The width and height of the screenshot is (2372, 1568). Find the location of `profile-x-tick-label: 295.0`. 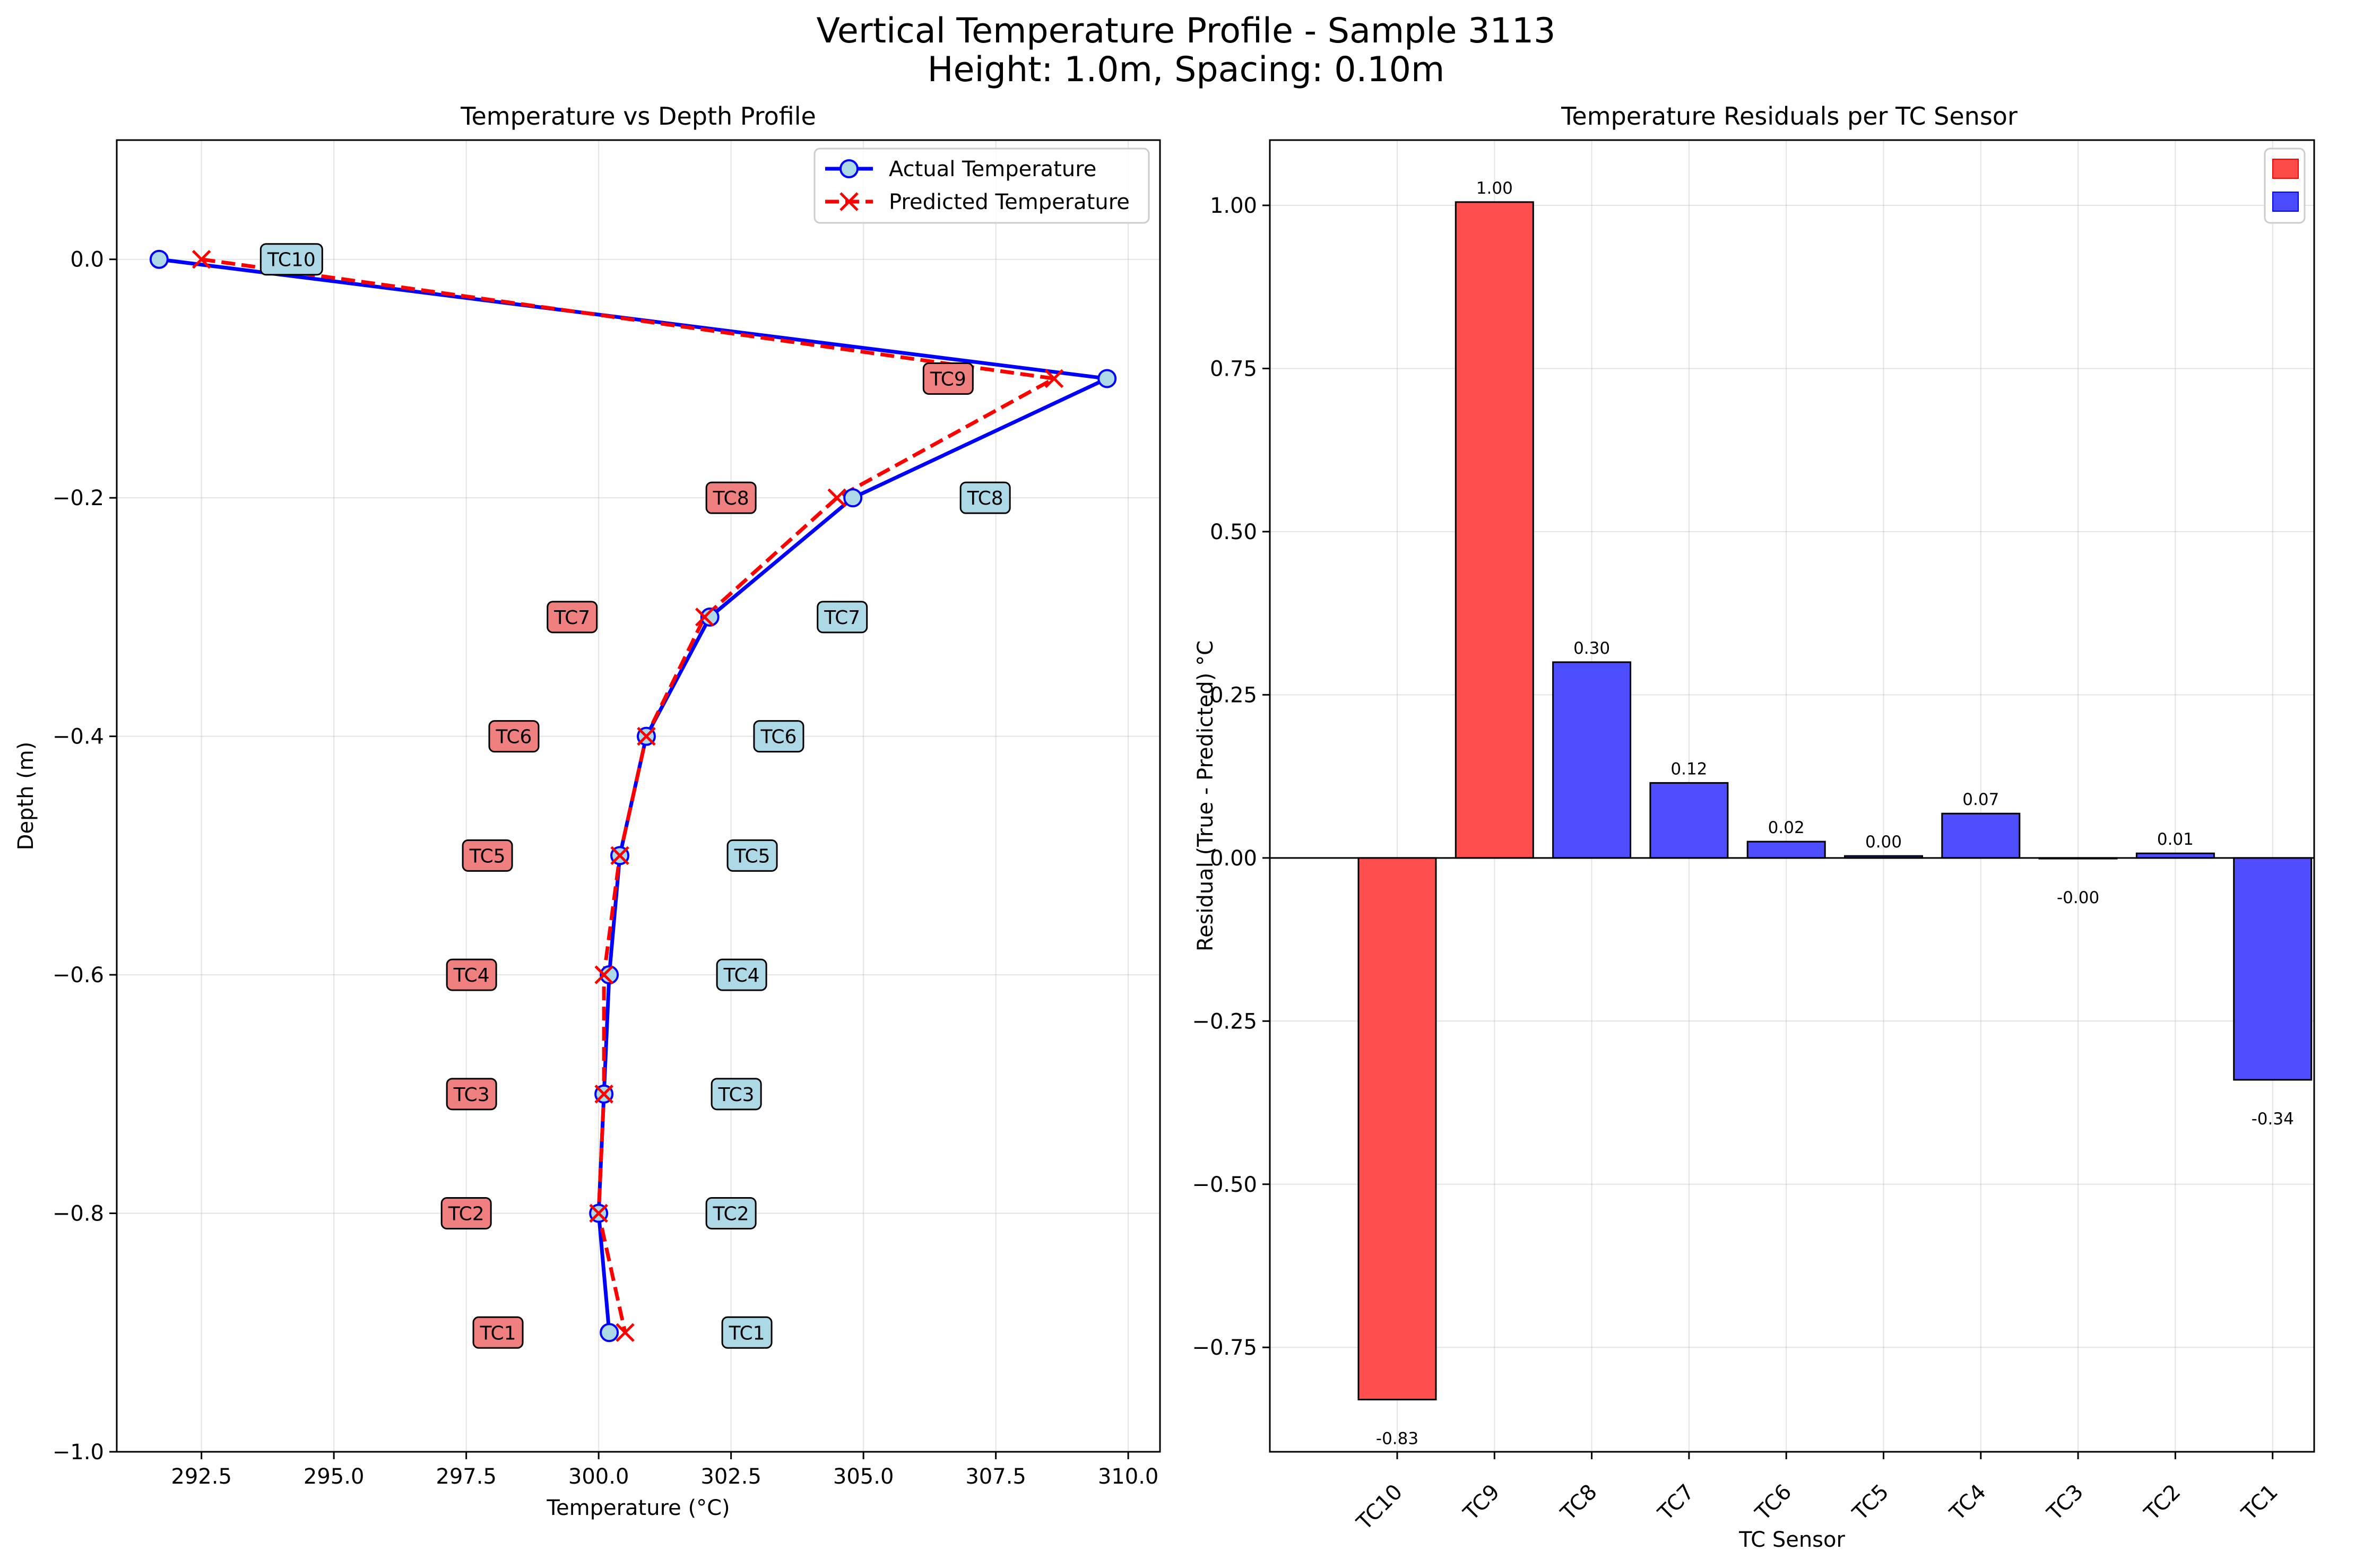

profile-x-tick-label: 295.0 is located at coordinates (334, 1477).